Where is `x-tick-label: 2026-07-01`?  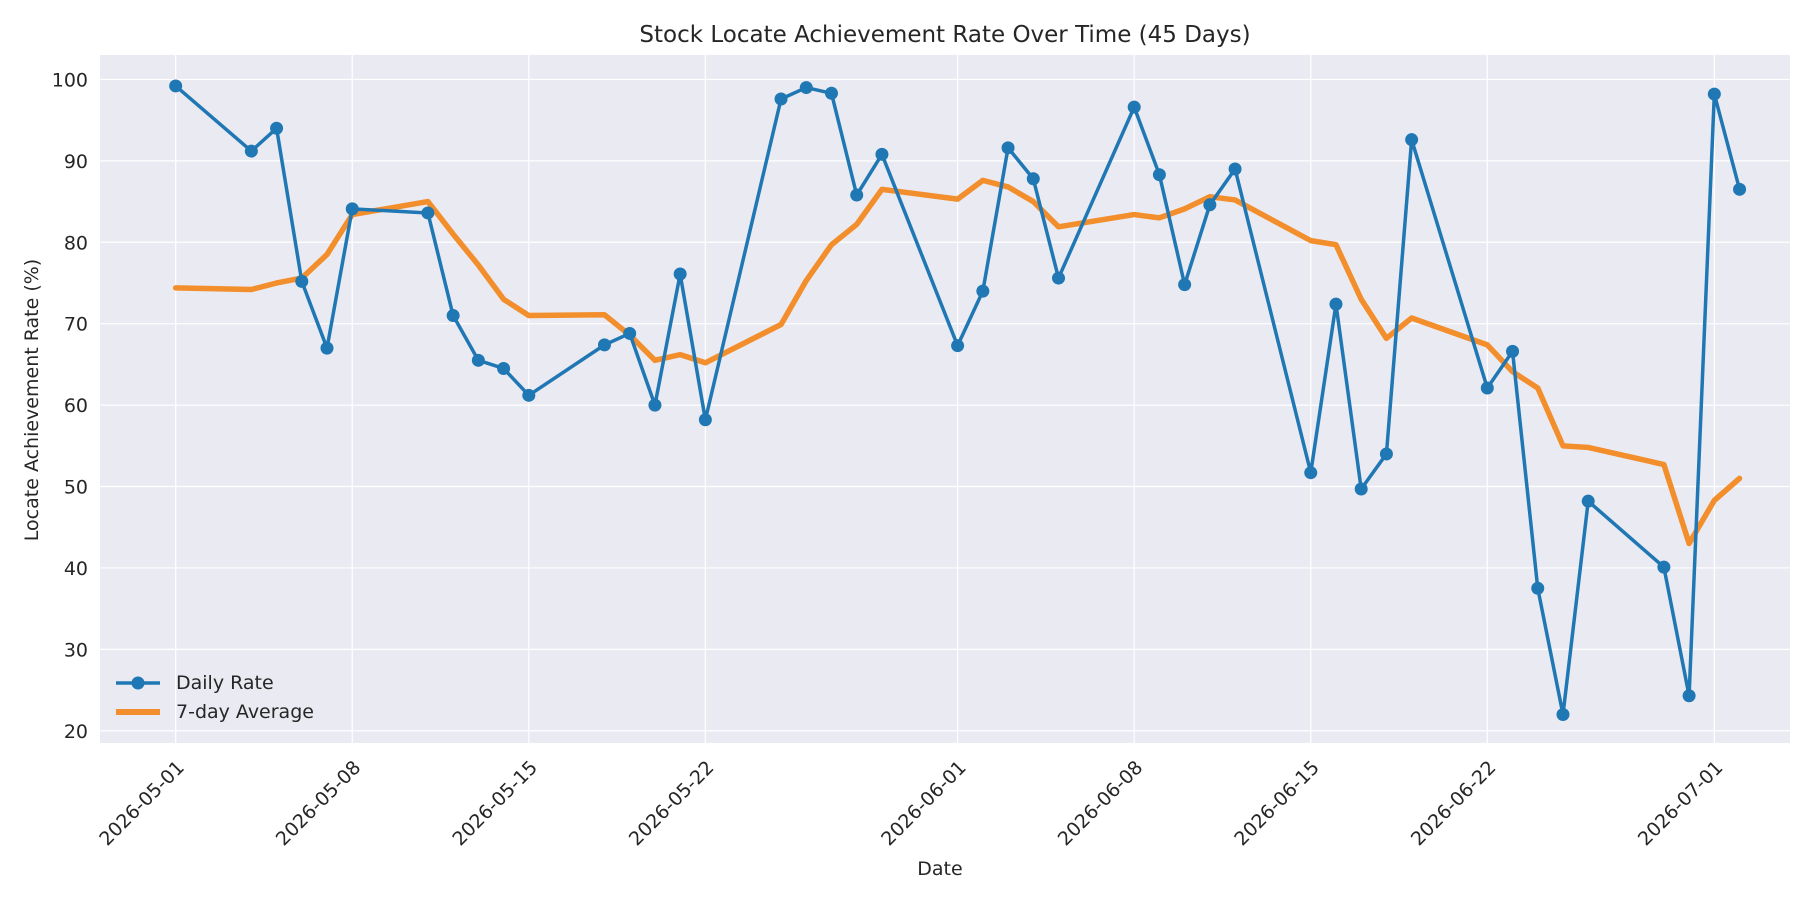
x-tick-label: 2026-07-01 is located at coordinates (1681, 804).